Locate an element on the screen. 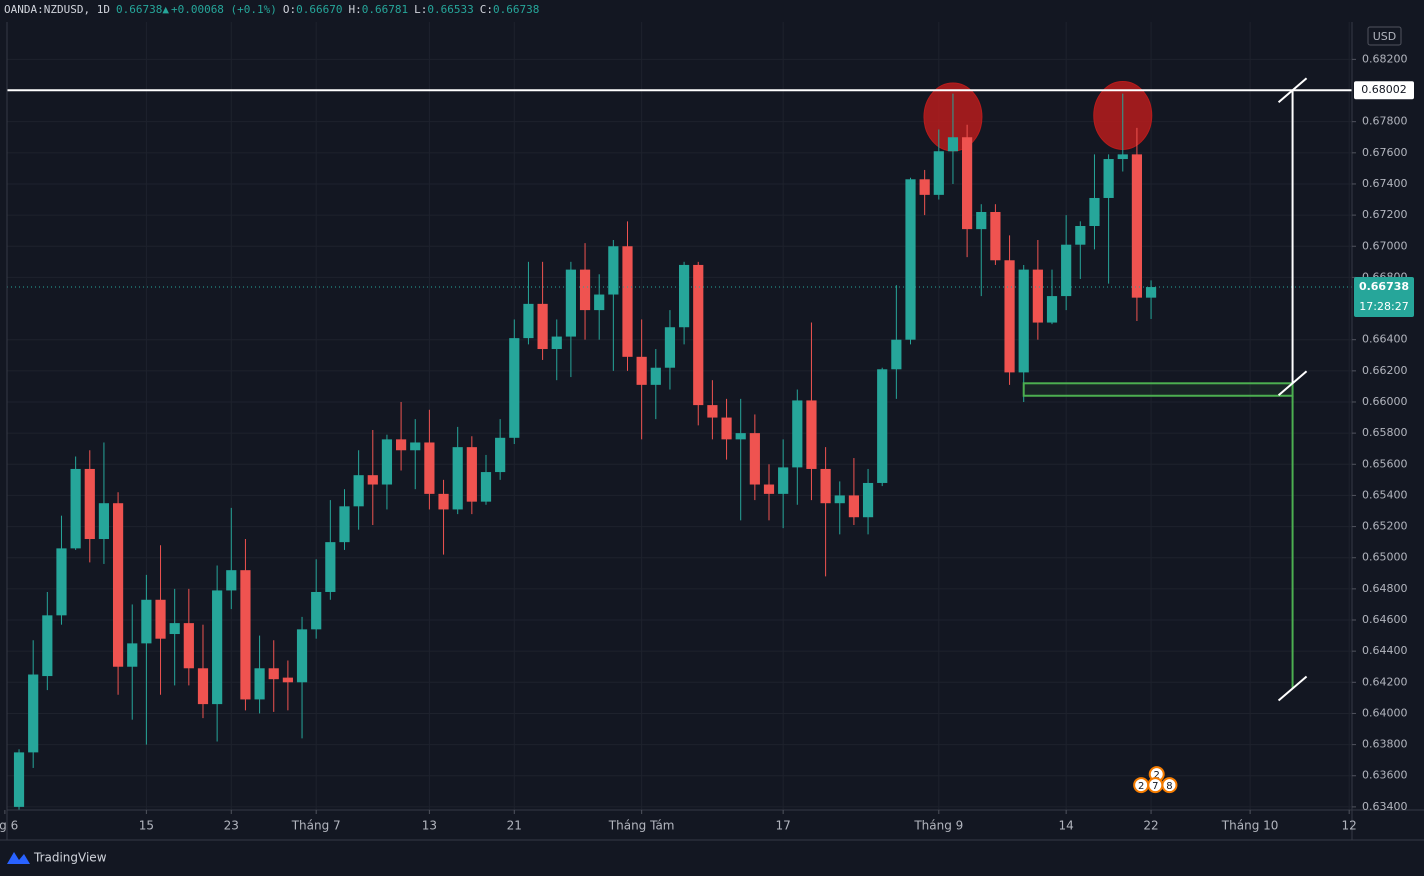  ohlc-value: 0.66738 is located at coordinates (516, 9).